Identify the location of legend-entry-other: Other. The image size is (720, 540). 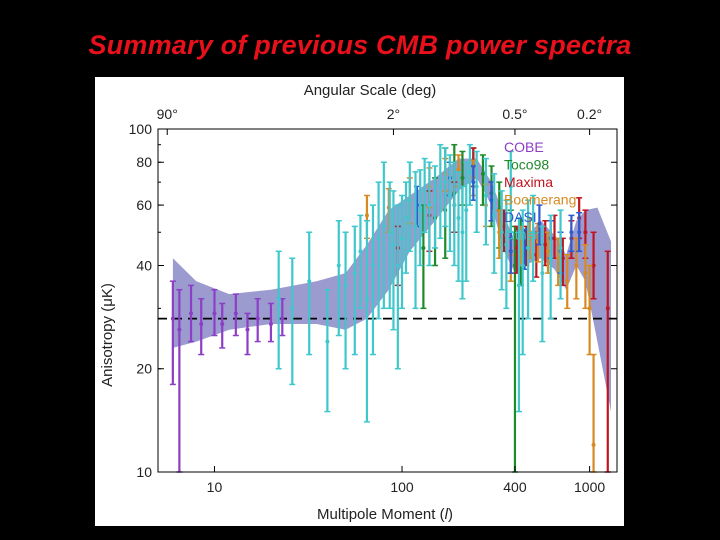
(521, 235).